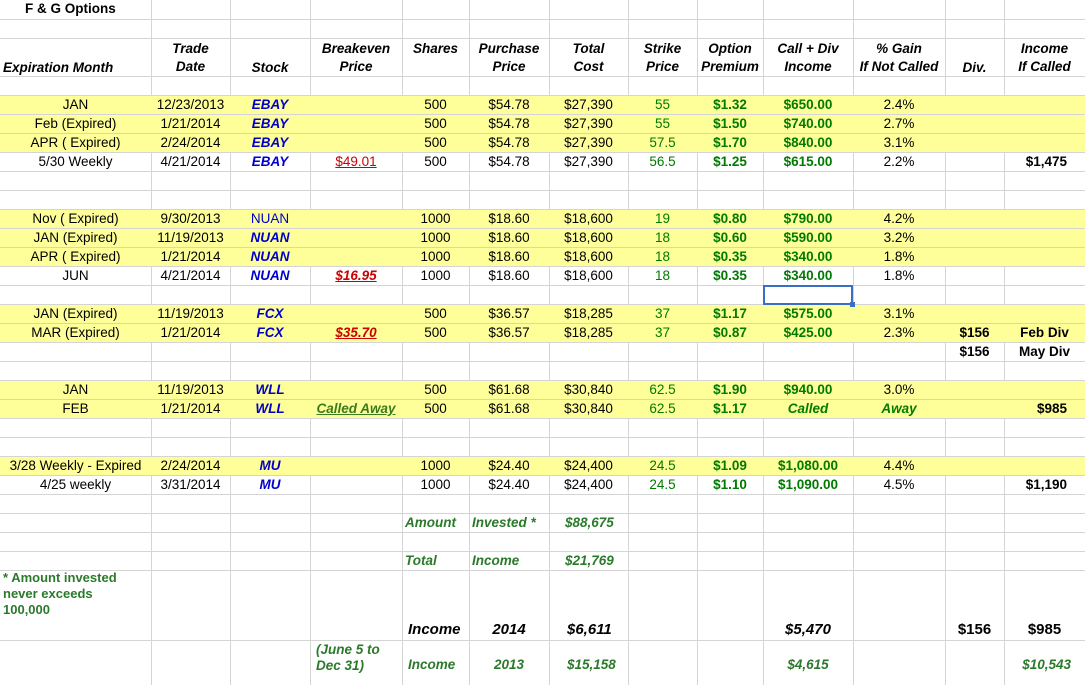 This screenshot has height=685, width=1085. I want to click on cell-income-called: $985, so click(1051, 408).